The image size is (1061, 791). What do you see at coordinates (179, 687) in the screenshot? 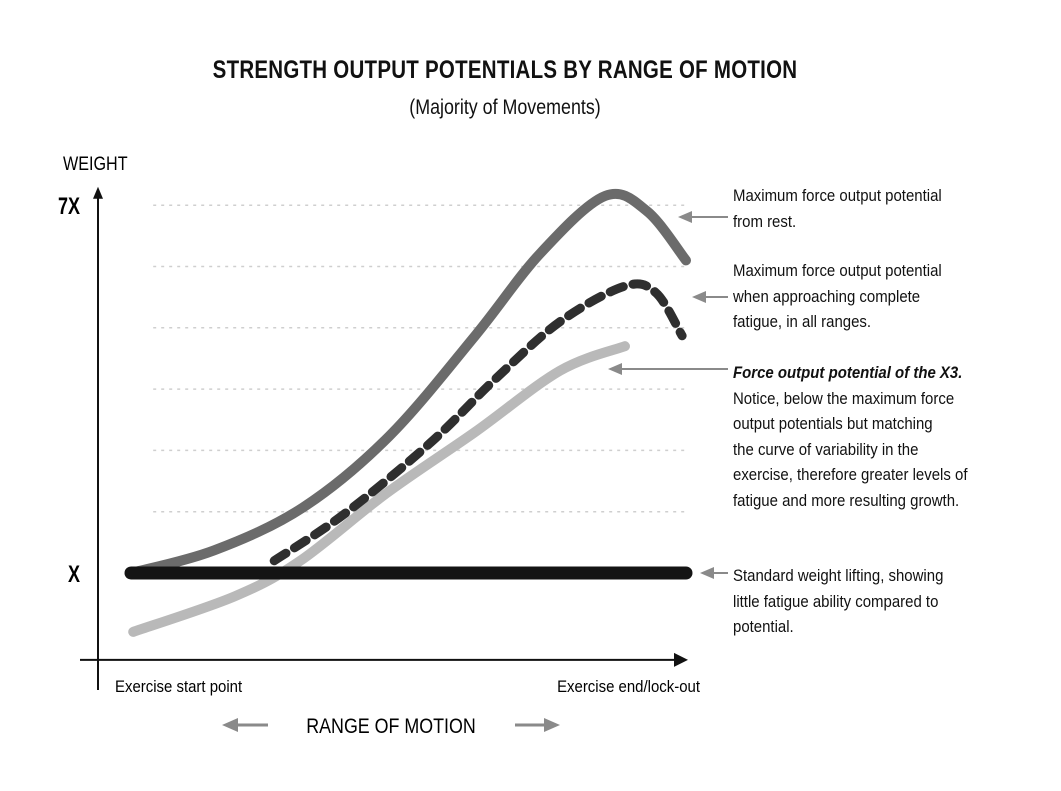
I see `x-tick-label: Exercise start point` at bounding box center [179, 687].